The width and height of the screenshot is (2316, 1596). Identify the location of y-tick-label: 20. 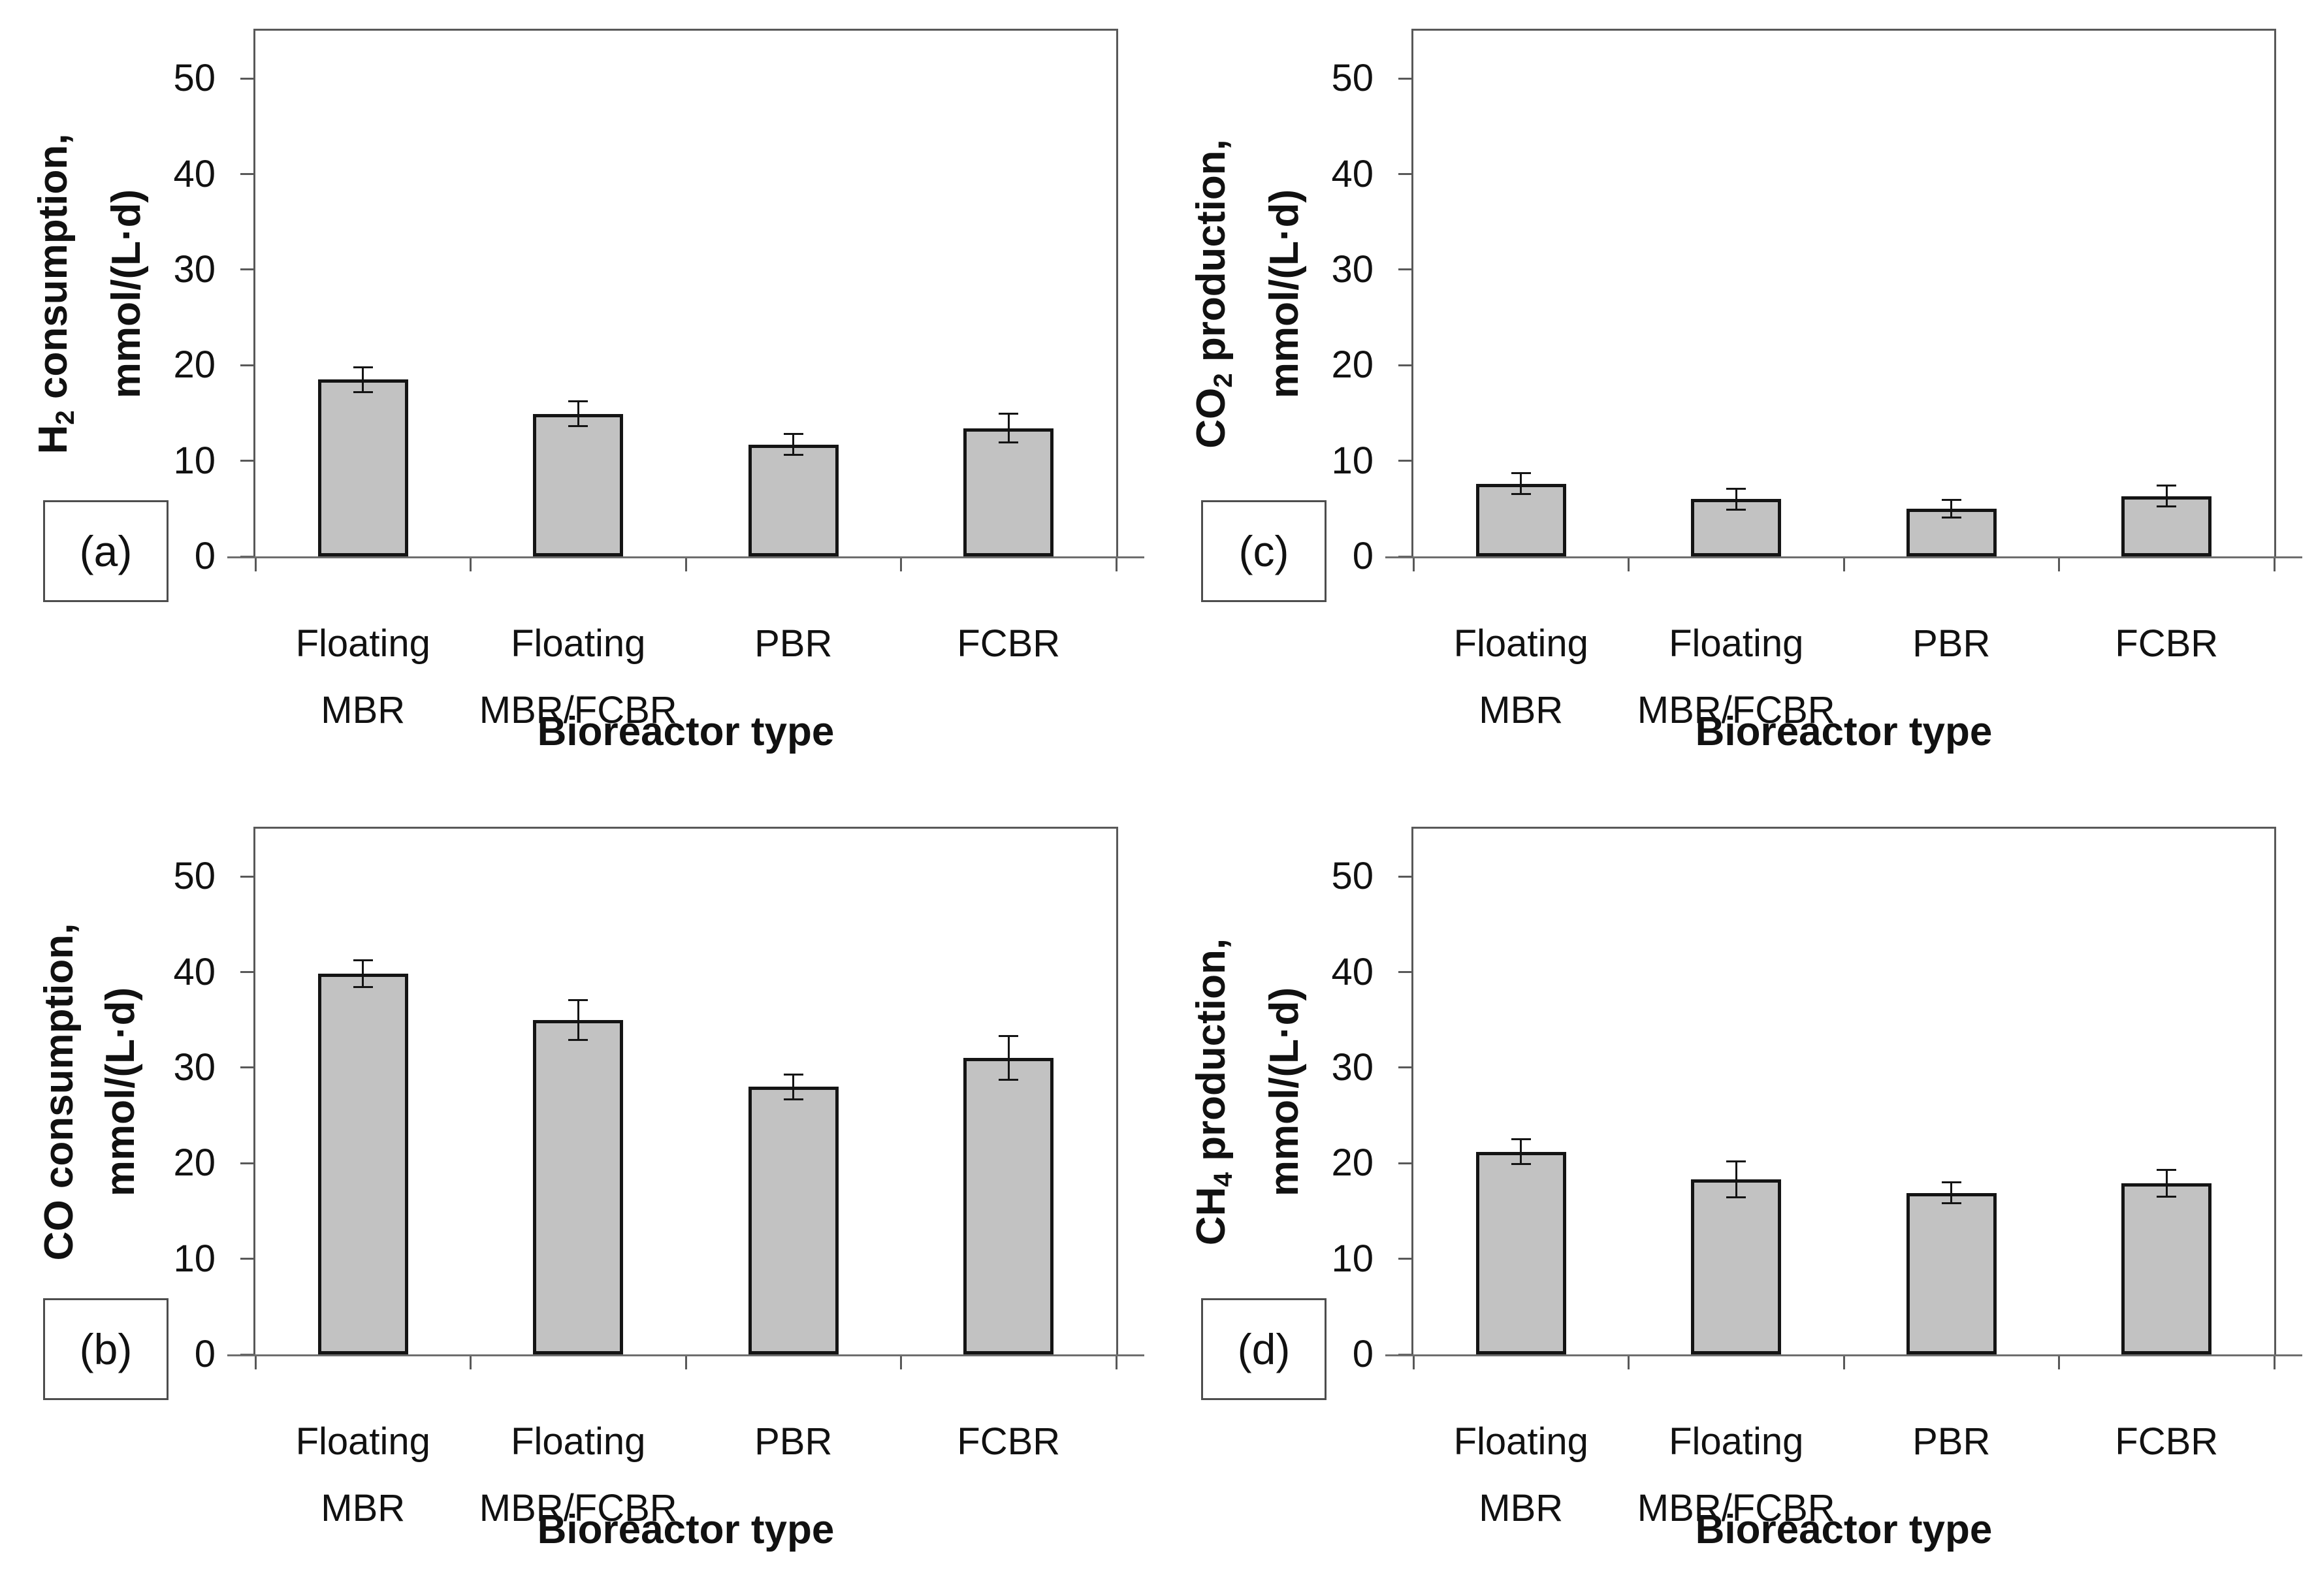
(1353, 365).